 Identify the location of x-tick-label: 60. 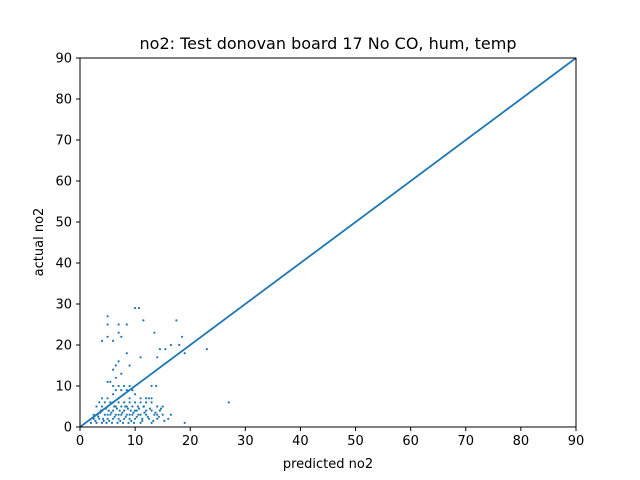
(410, 441).